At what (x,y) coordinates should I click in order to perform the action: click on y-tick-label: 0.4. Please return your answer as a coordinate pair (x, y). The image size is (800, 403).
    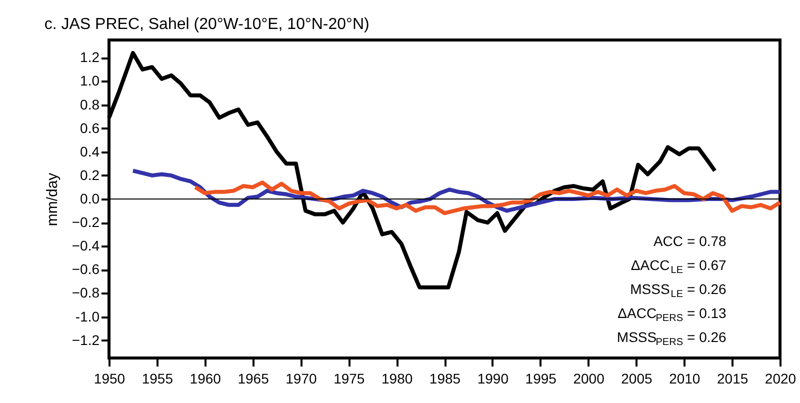
    Looking at the image, I should click on (90, 151).